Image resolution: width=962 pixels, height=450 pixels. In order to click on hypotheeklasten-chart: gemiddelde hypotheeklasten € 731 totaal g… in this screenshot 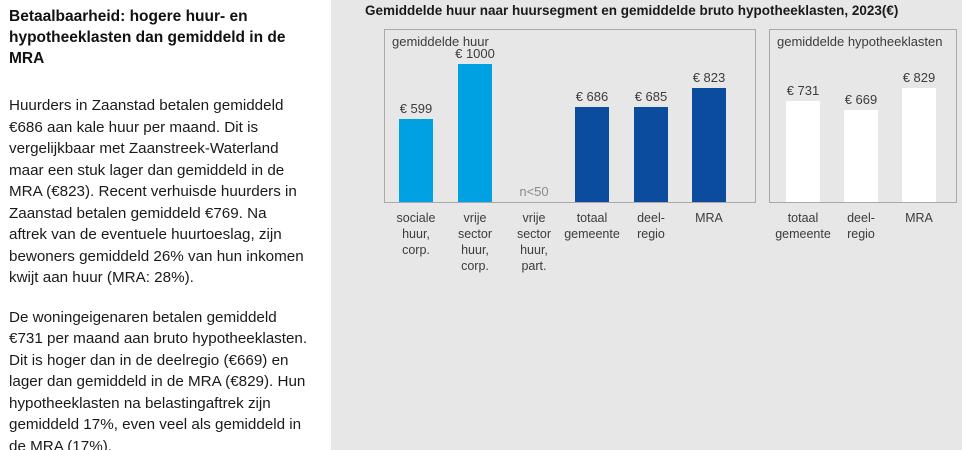, I will do `click(863, 135)`.